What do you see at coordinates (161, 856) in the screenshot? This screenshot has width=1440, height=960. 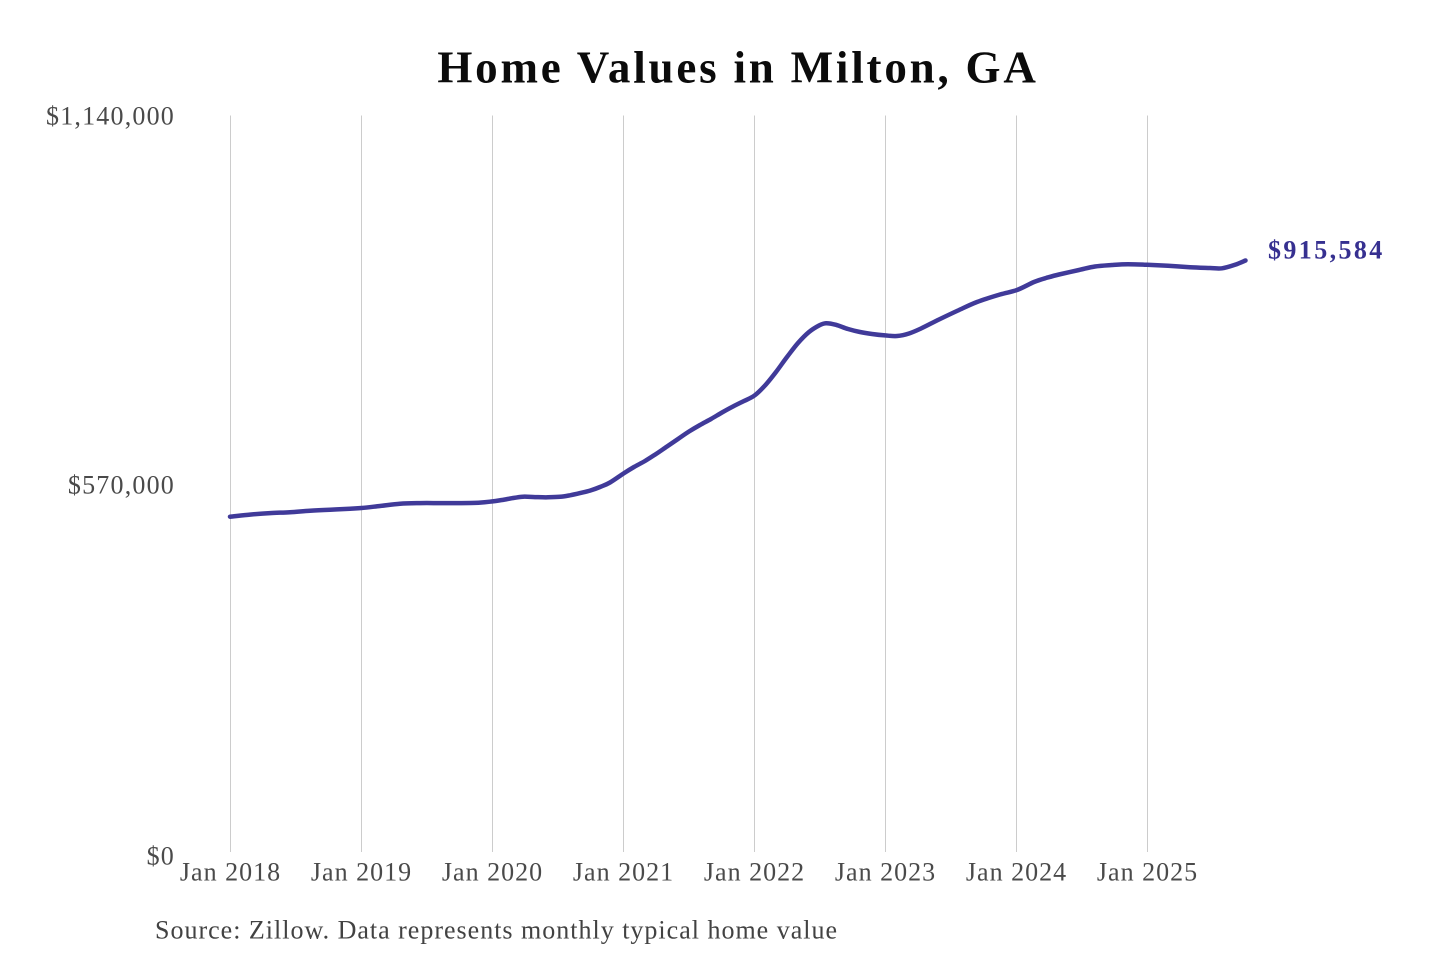 I see `svg-text: $0` at bounding box center [161, 856].